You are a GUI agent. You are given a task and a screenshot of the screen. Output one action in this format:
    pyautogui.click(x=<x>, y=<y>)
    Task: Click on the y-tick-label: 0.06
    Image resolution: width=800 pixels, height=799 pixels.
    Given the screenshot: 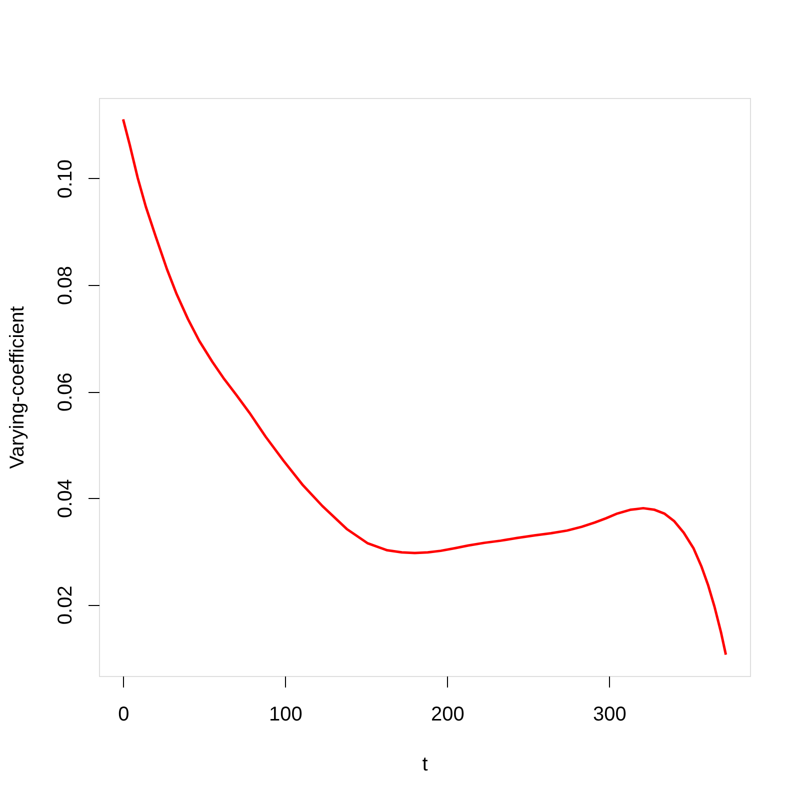 What is the action you would take?
    pyautogui.click(x=65, y=392)
    